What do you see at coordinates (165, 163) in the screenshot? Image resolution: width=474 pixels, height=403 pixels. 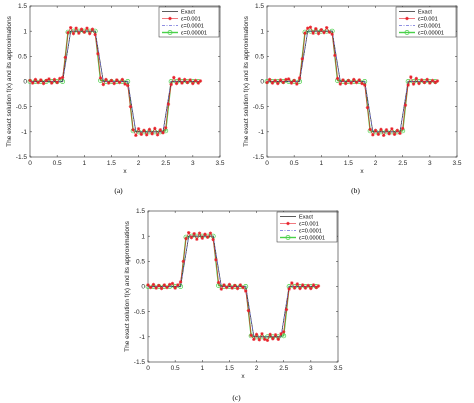 I see `x-tick-label: 2.5` at bounding box center [165, 163].